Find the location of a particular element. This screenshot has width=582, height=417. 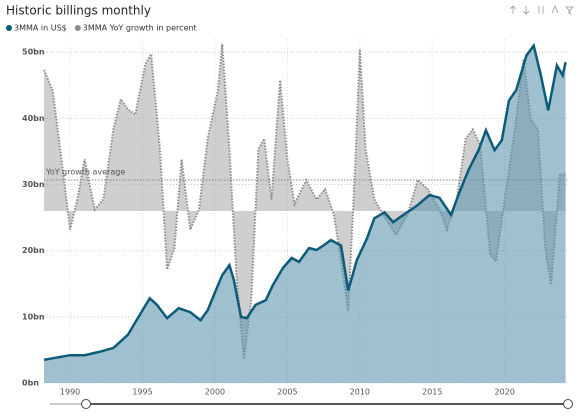

chart-title: Historic billings monthly is located at coordinates (78, 11).